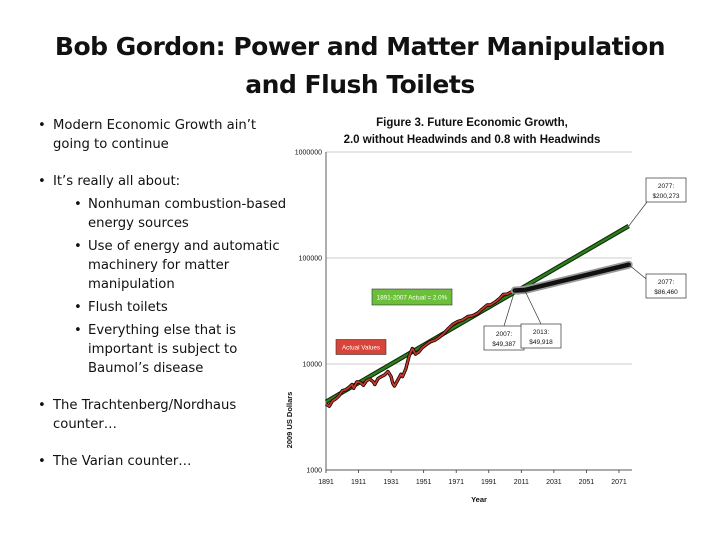 This screenshot has width=720, height=540. What do you see at coordinates (504, 334) in the screenshot?
I see `box-2007-year: 2007:` at bounding box center [504, 334].